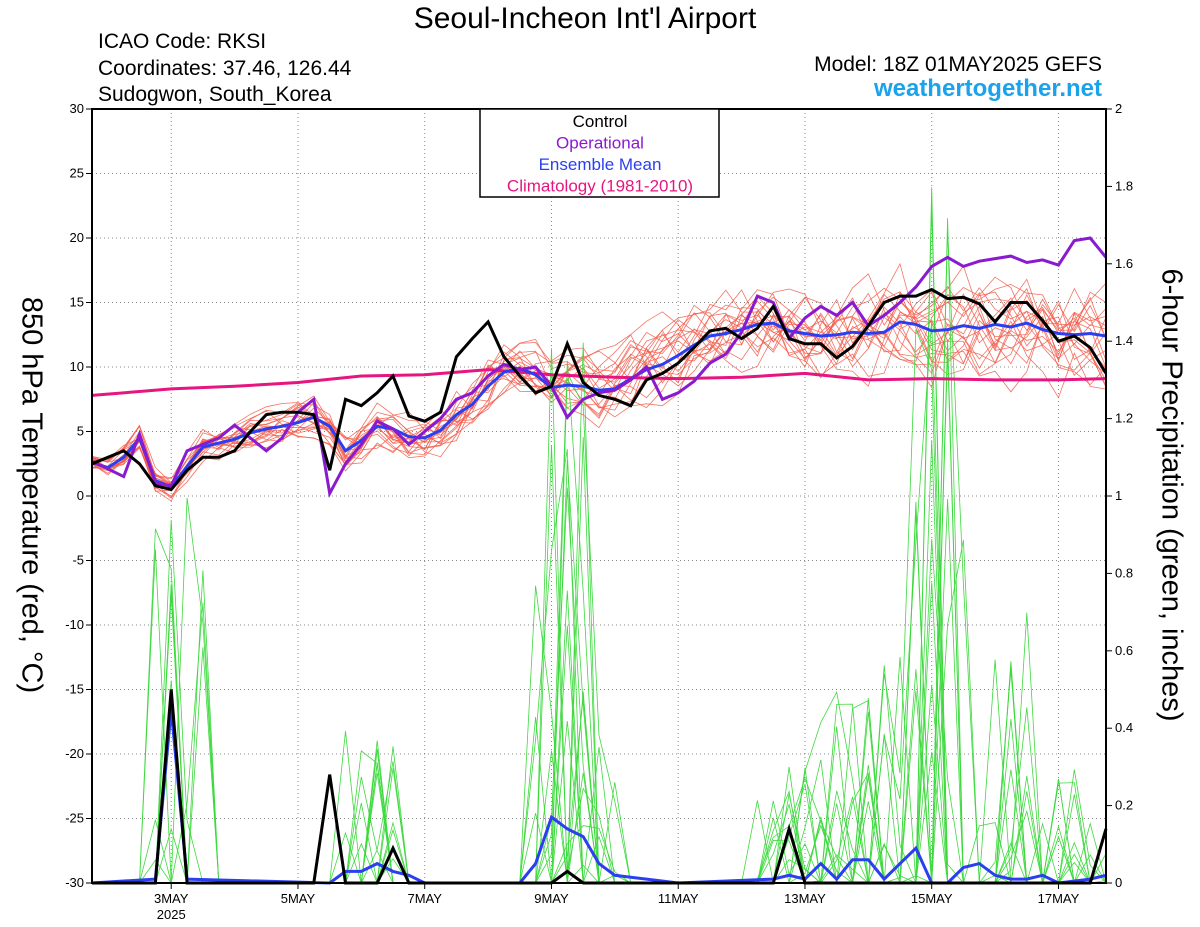 This screenshot has width=1200, height=927. What do you see at coordinates (958, 64) in the screenshot?
I see `model-info: Model: 18Z 01MAY2025 GEFS` at bounding box center [958, 64].